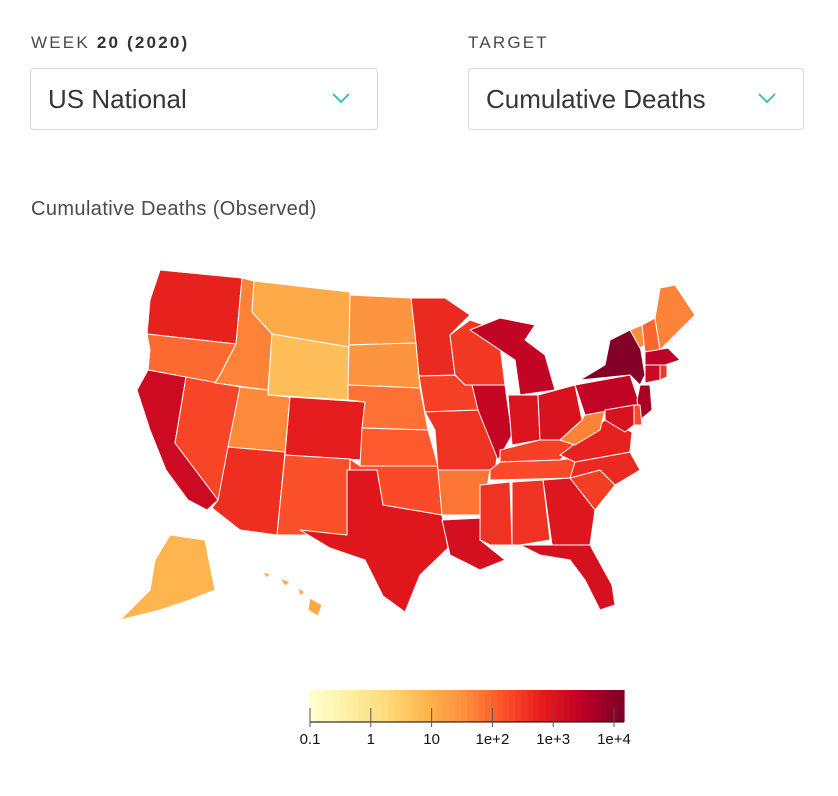  Describe the element at coordinates (194, 307) in the screenshot. I see `state-wa` at that location.